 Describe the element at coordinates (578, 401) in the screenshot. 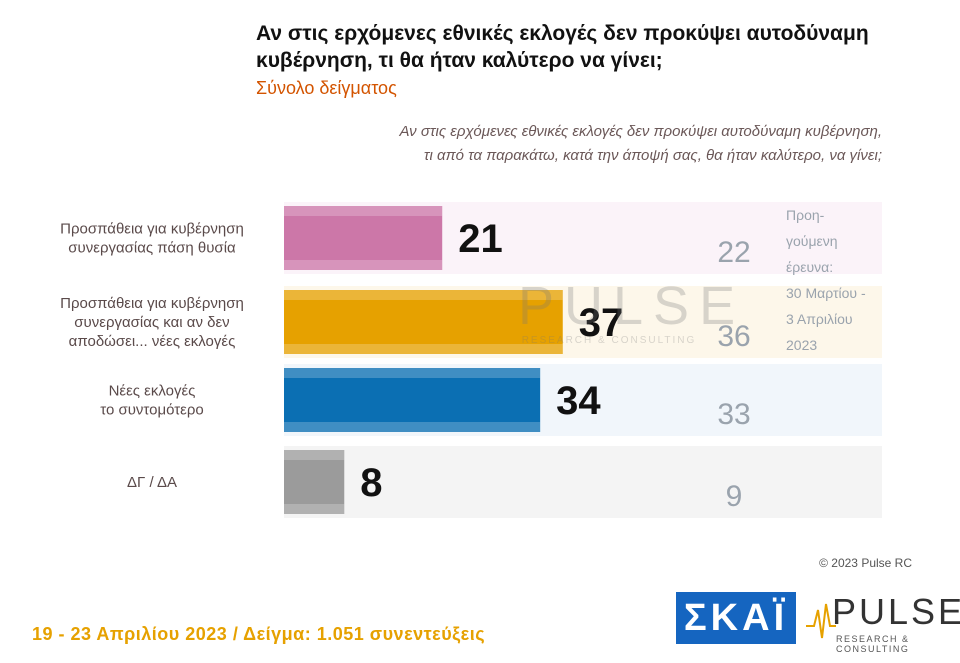

I see `bar-value-label: 34` at that location.